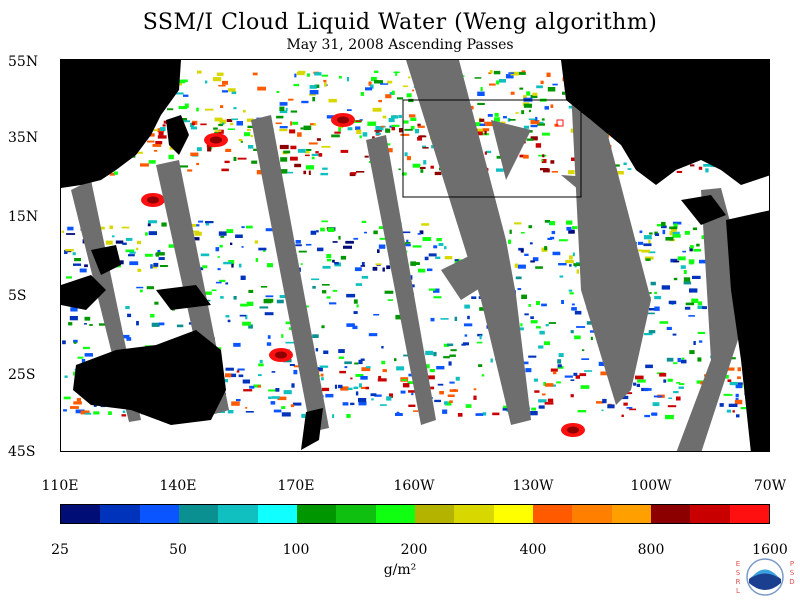  Describe the element at coordinates (83, 292) in the screenshot. I see `borneo-land` at that location.